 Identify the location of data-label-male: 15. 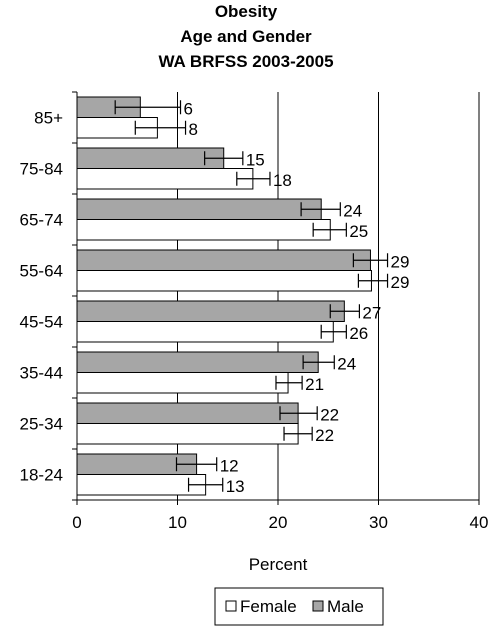
(255, 159).